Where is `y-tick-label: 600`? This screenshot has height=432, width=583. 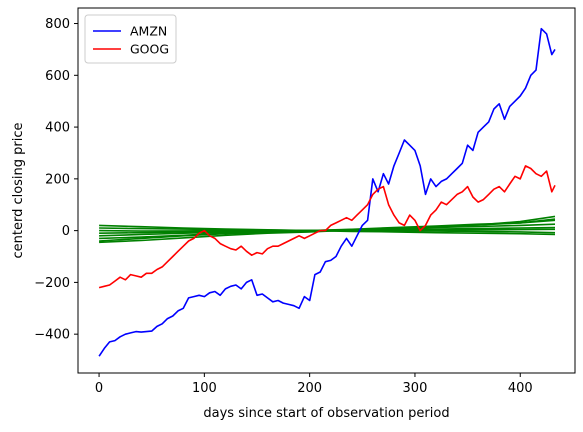
y-tick-label: 600 is located at coordinates (57, 76).